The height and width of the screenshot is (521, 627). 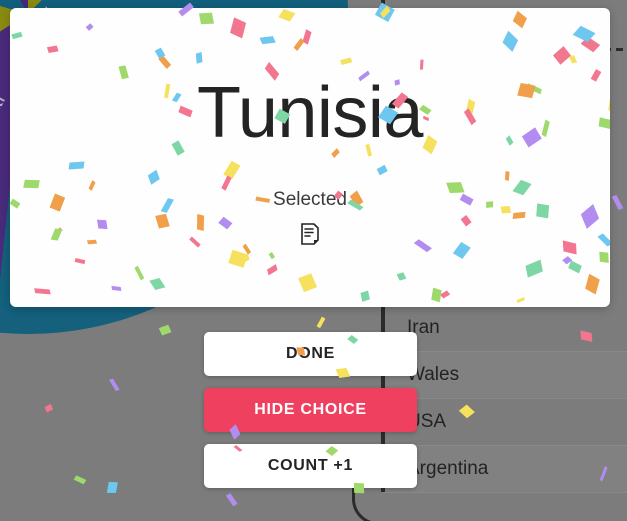 I want to click on list-item: Iran, so click(x=505, y=328).